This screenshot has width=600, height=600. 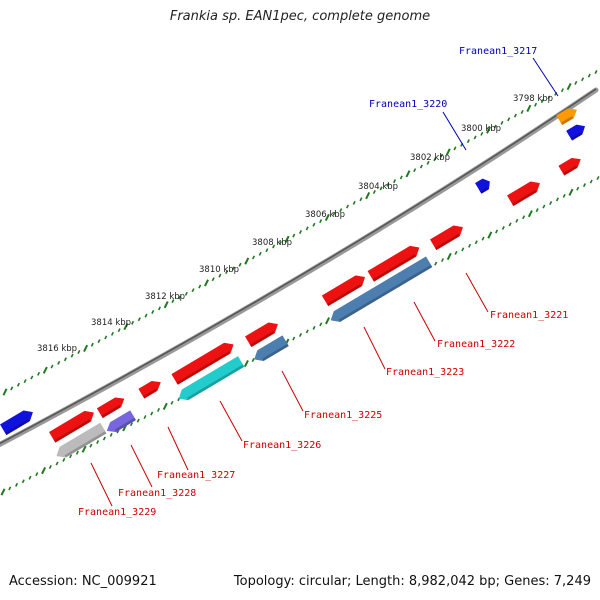 What do you see at coordinates (425, 372) in the screenshot?
I see `gene-label-franean1-3223: Franean1_3223` at bounding box center [425, 372].